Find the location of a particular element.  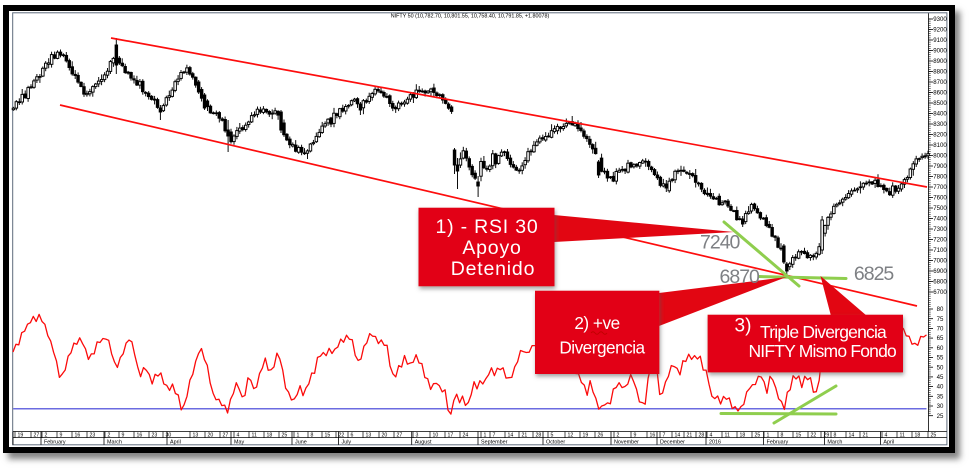

svg-text: 7400 is located at coordinates (940, 219).